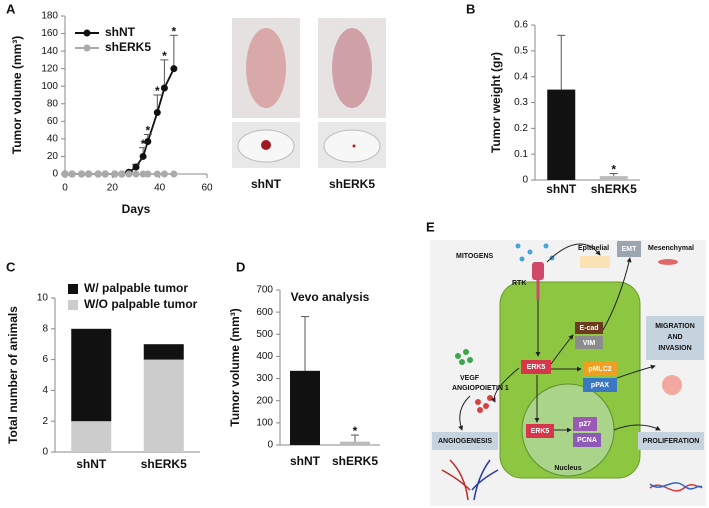 This screenshot has width=709, height=508. I want to click on epithelium-icon, so click(595, 262).